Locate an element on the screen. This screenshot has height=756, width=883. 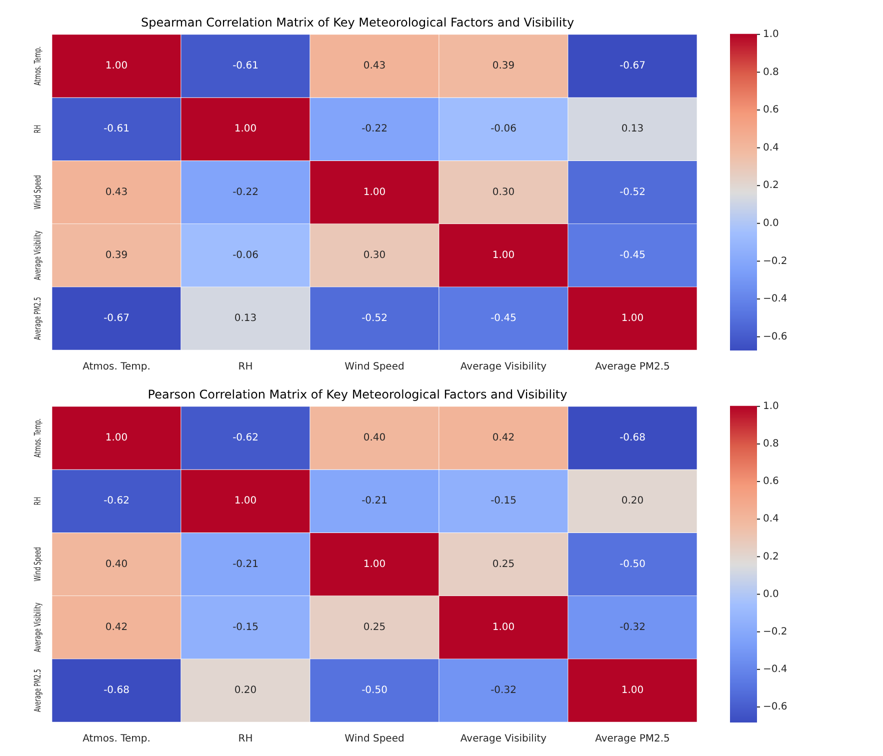
chart-title: Spearman Correlation Matrix of Key Meteorological Factors and Visibility is located at coordinates (357, 22).